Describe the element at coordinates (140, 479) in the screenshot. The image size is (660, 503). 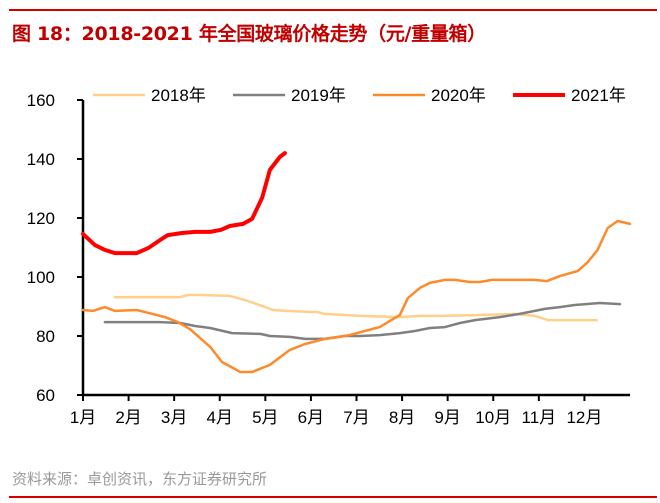
I see `source-note: 资料来源：卓创资讯，东方证券研究所` at that location.